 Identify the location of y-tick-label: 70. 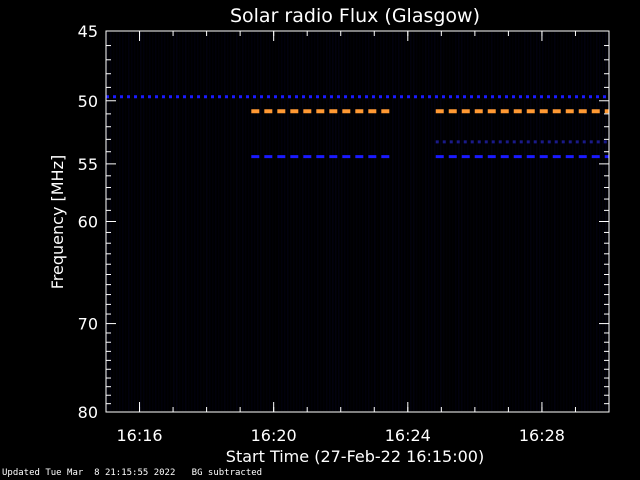
(88, 324).